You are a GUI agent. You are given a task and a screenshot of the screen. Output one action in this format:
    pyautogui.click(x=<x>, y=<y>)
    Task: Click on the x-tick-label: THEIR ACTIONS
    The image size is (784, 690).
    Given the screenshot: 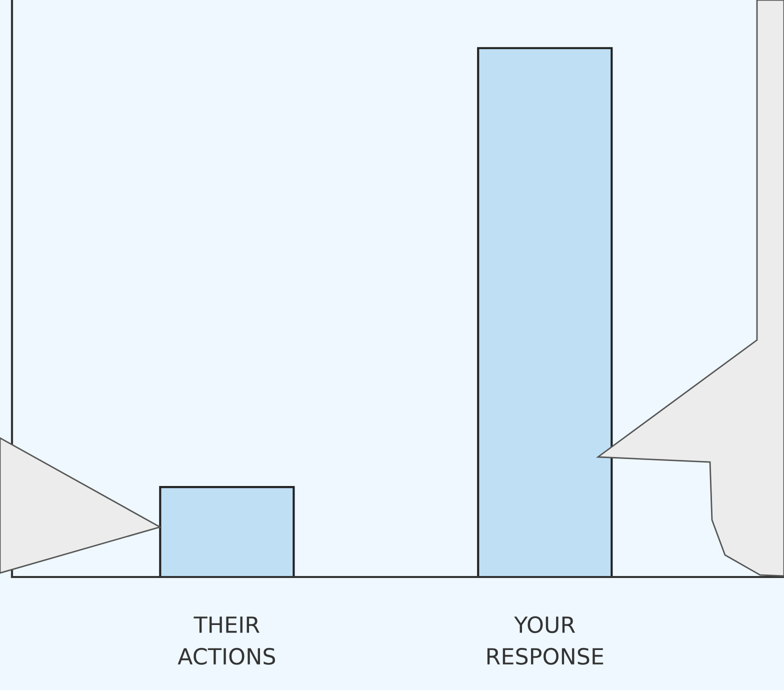 What is the action you would take?
    pyautogui.click(x=227, y=640)
    